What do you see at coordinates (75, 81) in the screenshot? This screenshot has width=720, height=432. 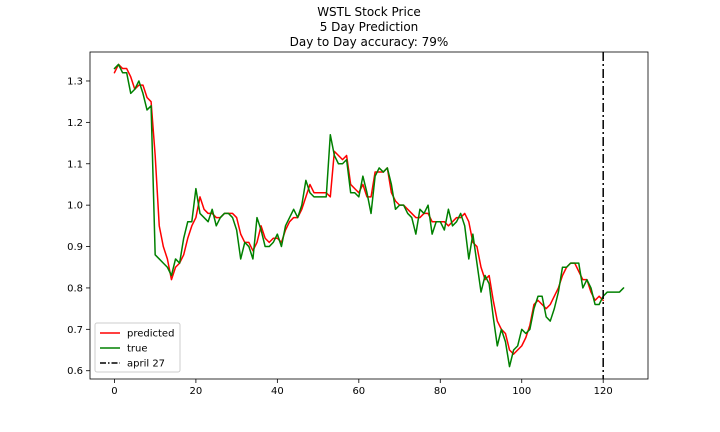 I see `y-tick-label: 1.3` at bounding box center [75, 81].